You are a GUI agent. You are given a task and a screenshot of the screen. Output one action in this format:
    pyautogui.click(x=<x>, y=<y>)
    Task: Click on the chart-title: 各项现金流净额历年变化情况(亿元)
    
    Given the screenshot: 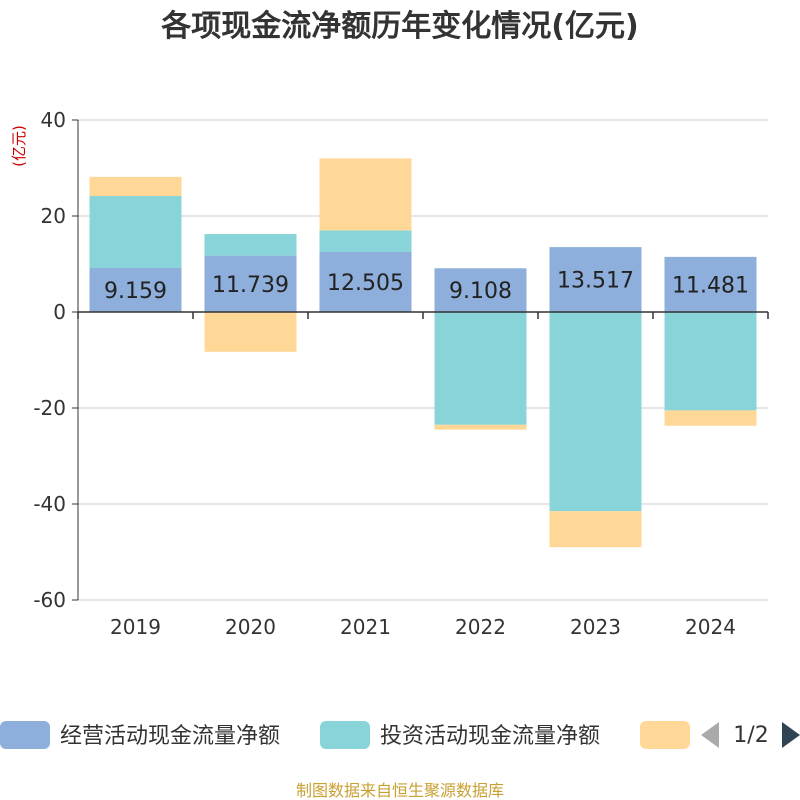 What is the action you would take?
    pyautogui.click(x=399, y=26)
    